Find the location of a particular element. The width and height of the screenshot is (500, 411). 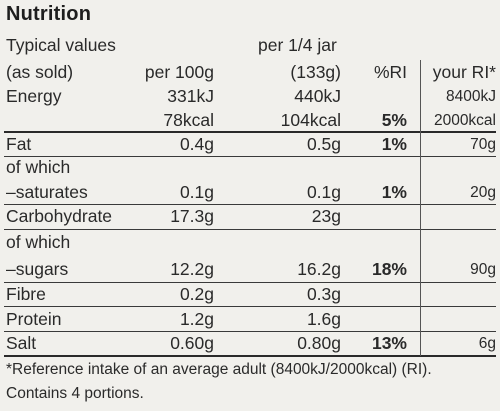

per-100g-heading: per 100g is located at coordinates (179, 72).